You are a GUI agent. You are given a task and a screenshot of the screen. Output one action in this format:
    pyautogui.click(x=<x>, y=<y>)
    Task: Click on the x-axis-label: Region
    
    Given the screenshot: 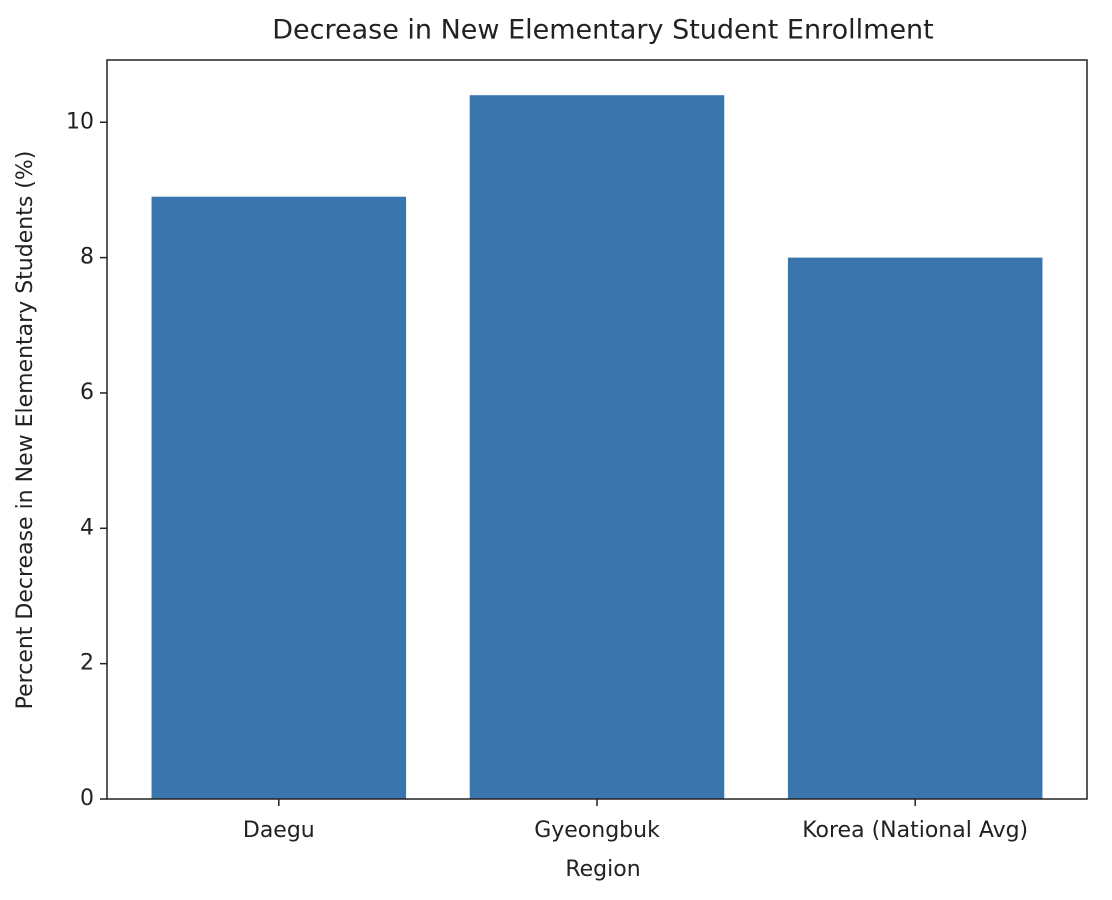 What is the action you would take?
    pyautogui.click(x=602, y=869)
    